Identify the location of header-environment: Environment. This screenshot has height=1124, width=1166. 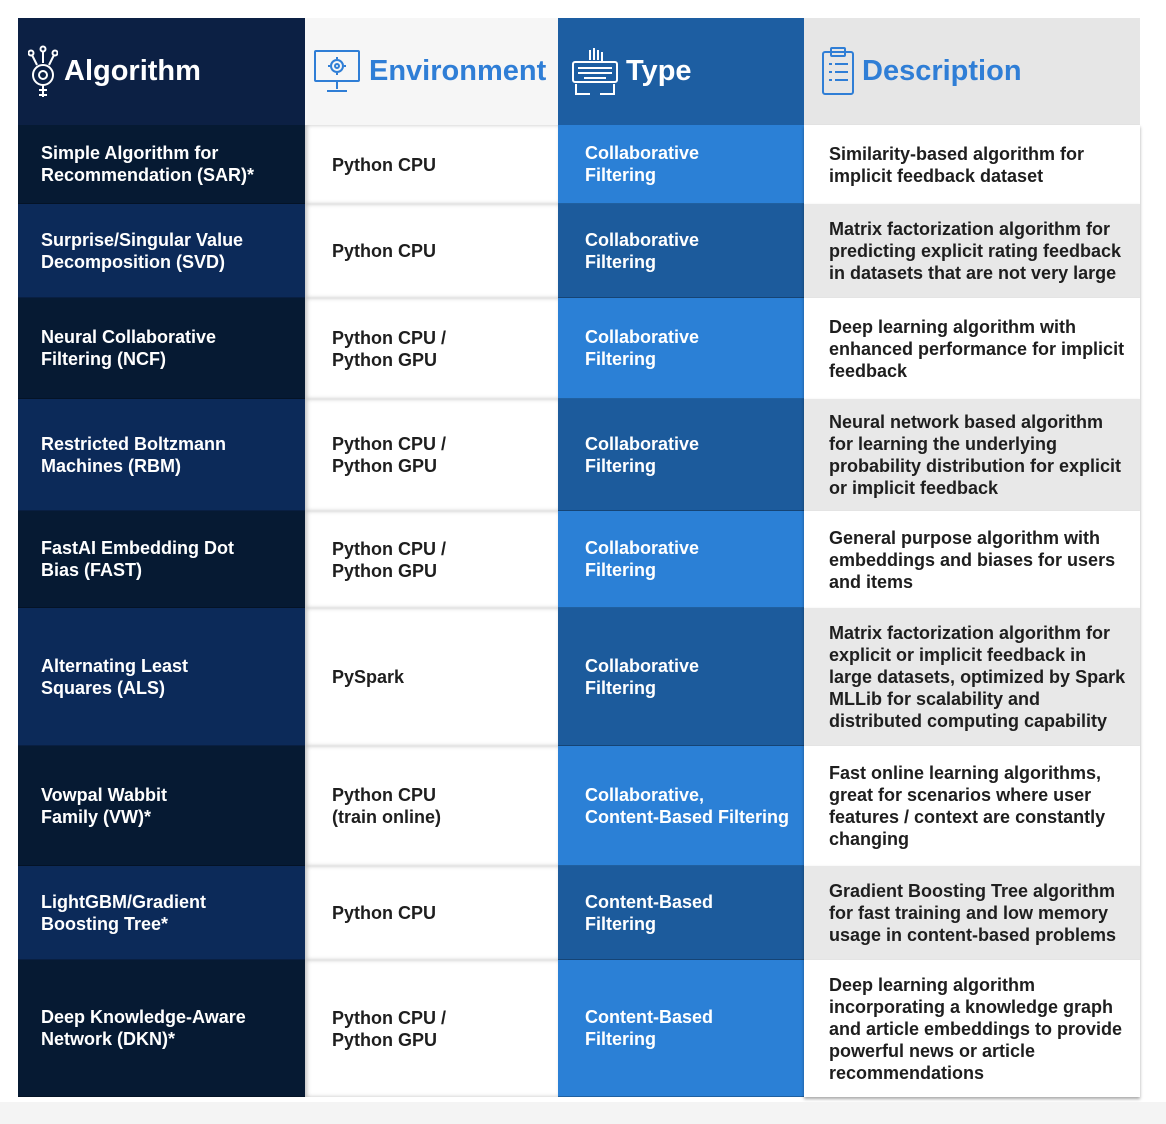
(431, 71).